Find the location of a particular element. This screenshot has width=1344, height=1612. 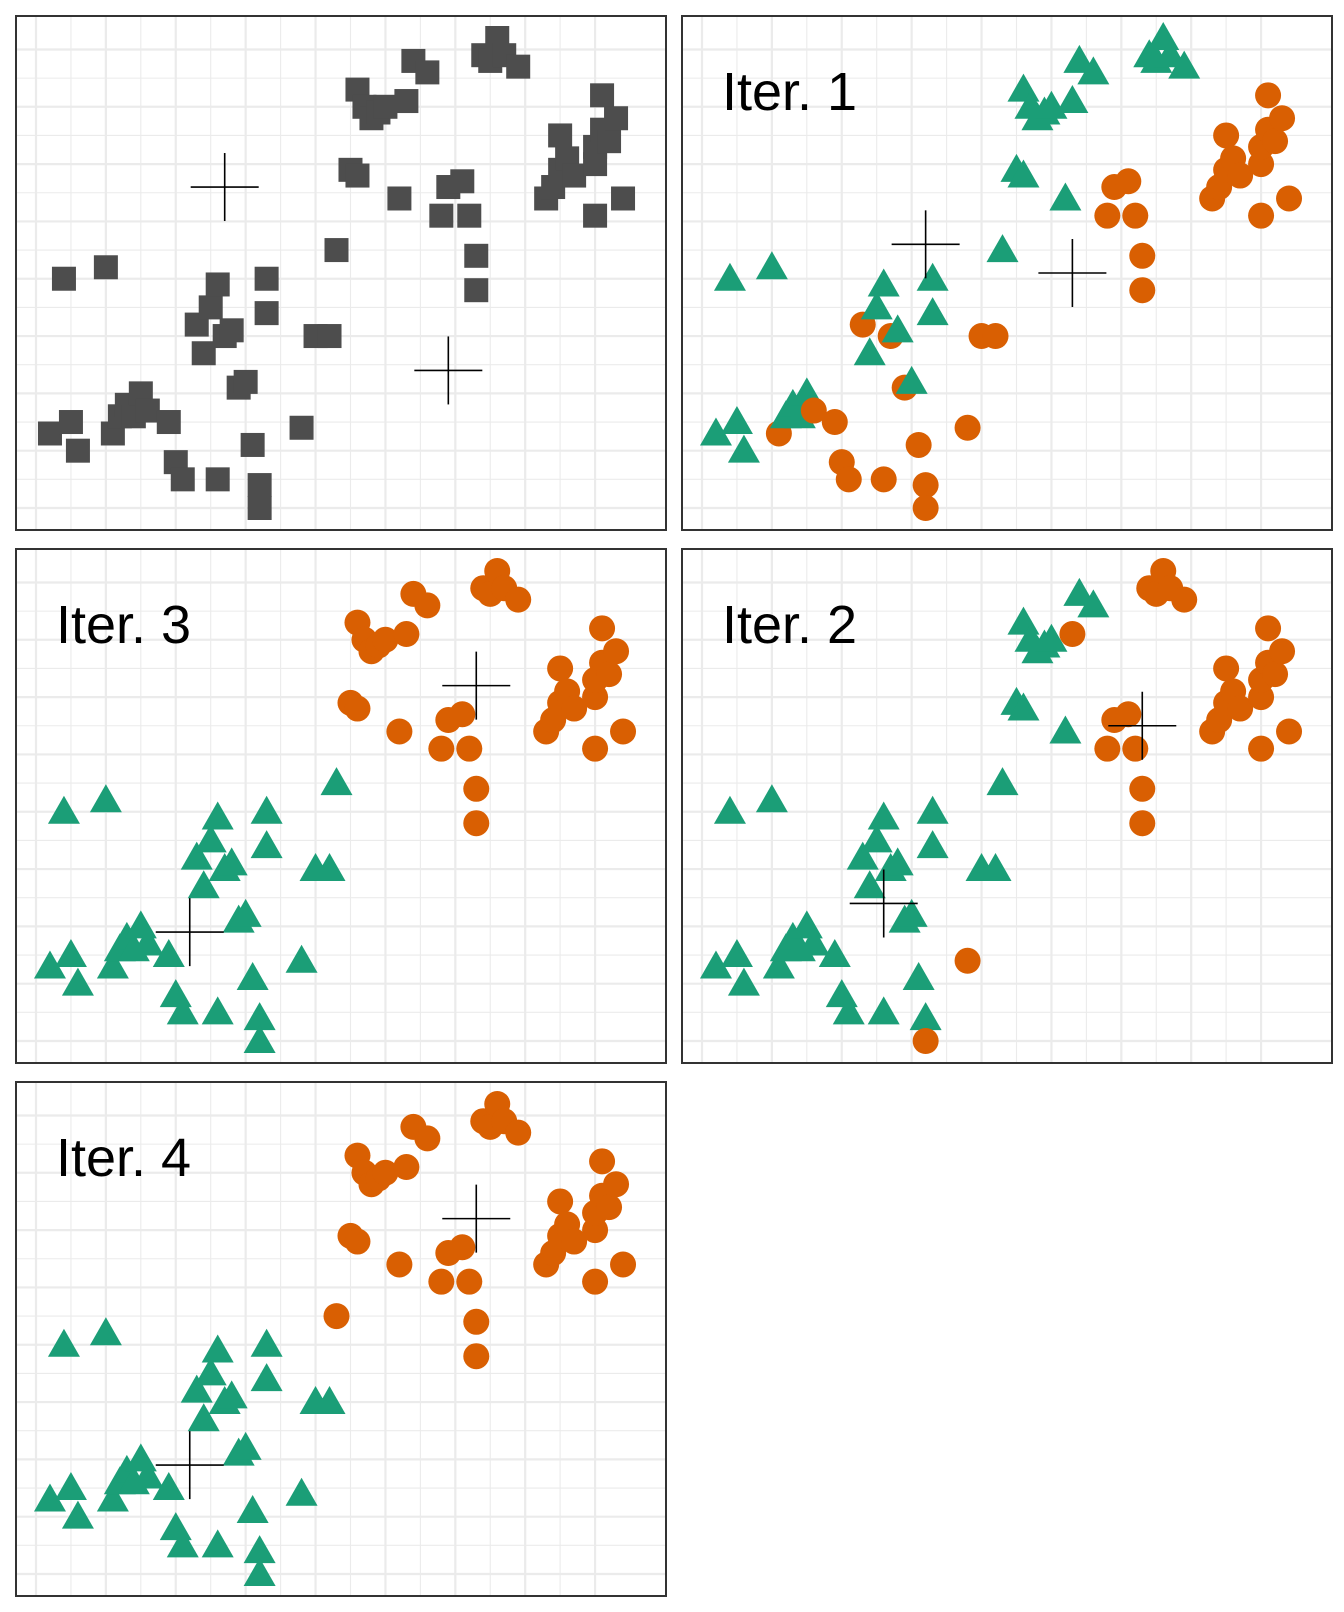

panel-label: Iter. 4 is located at coordinates (123, 1158).